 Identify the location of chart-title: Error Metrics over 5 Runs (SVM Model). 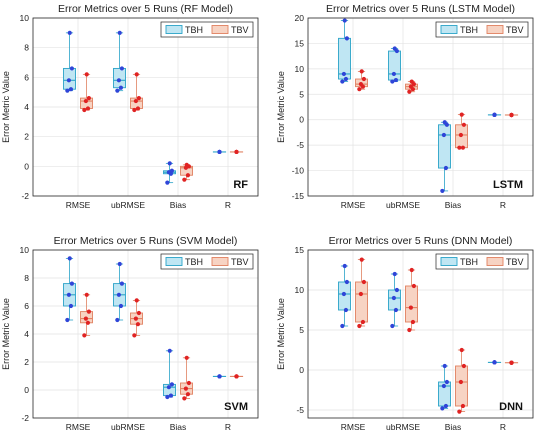
(146, 241).